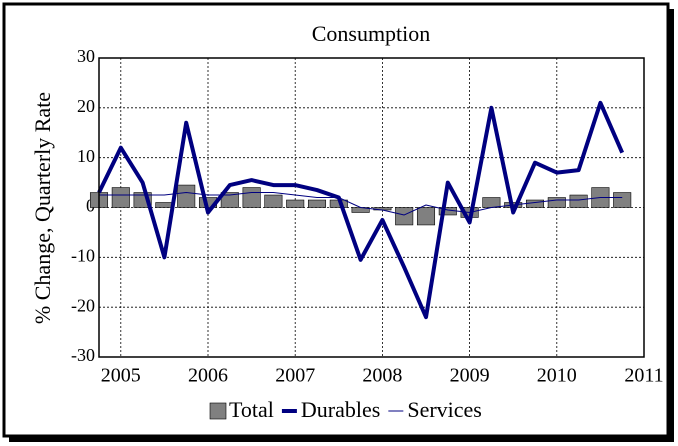 This screenshot has height=446, width=678. What do you see at coordinates (557, 376) in the screenshot?
I see `x-tick-label: 2010` at bounding box center [557, 376].